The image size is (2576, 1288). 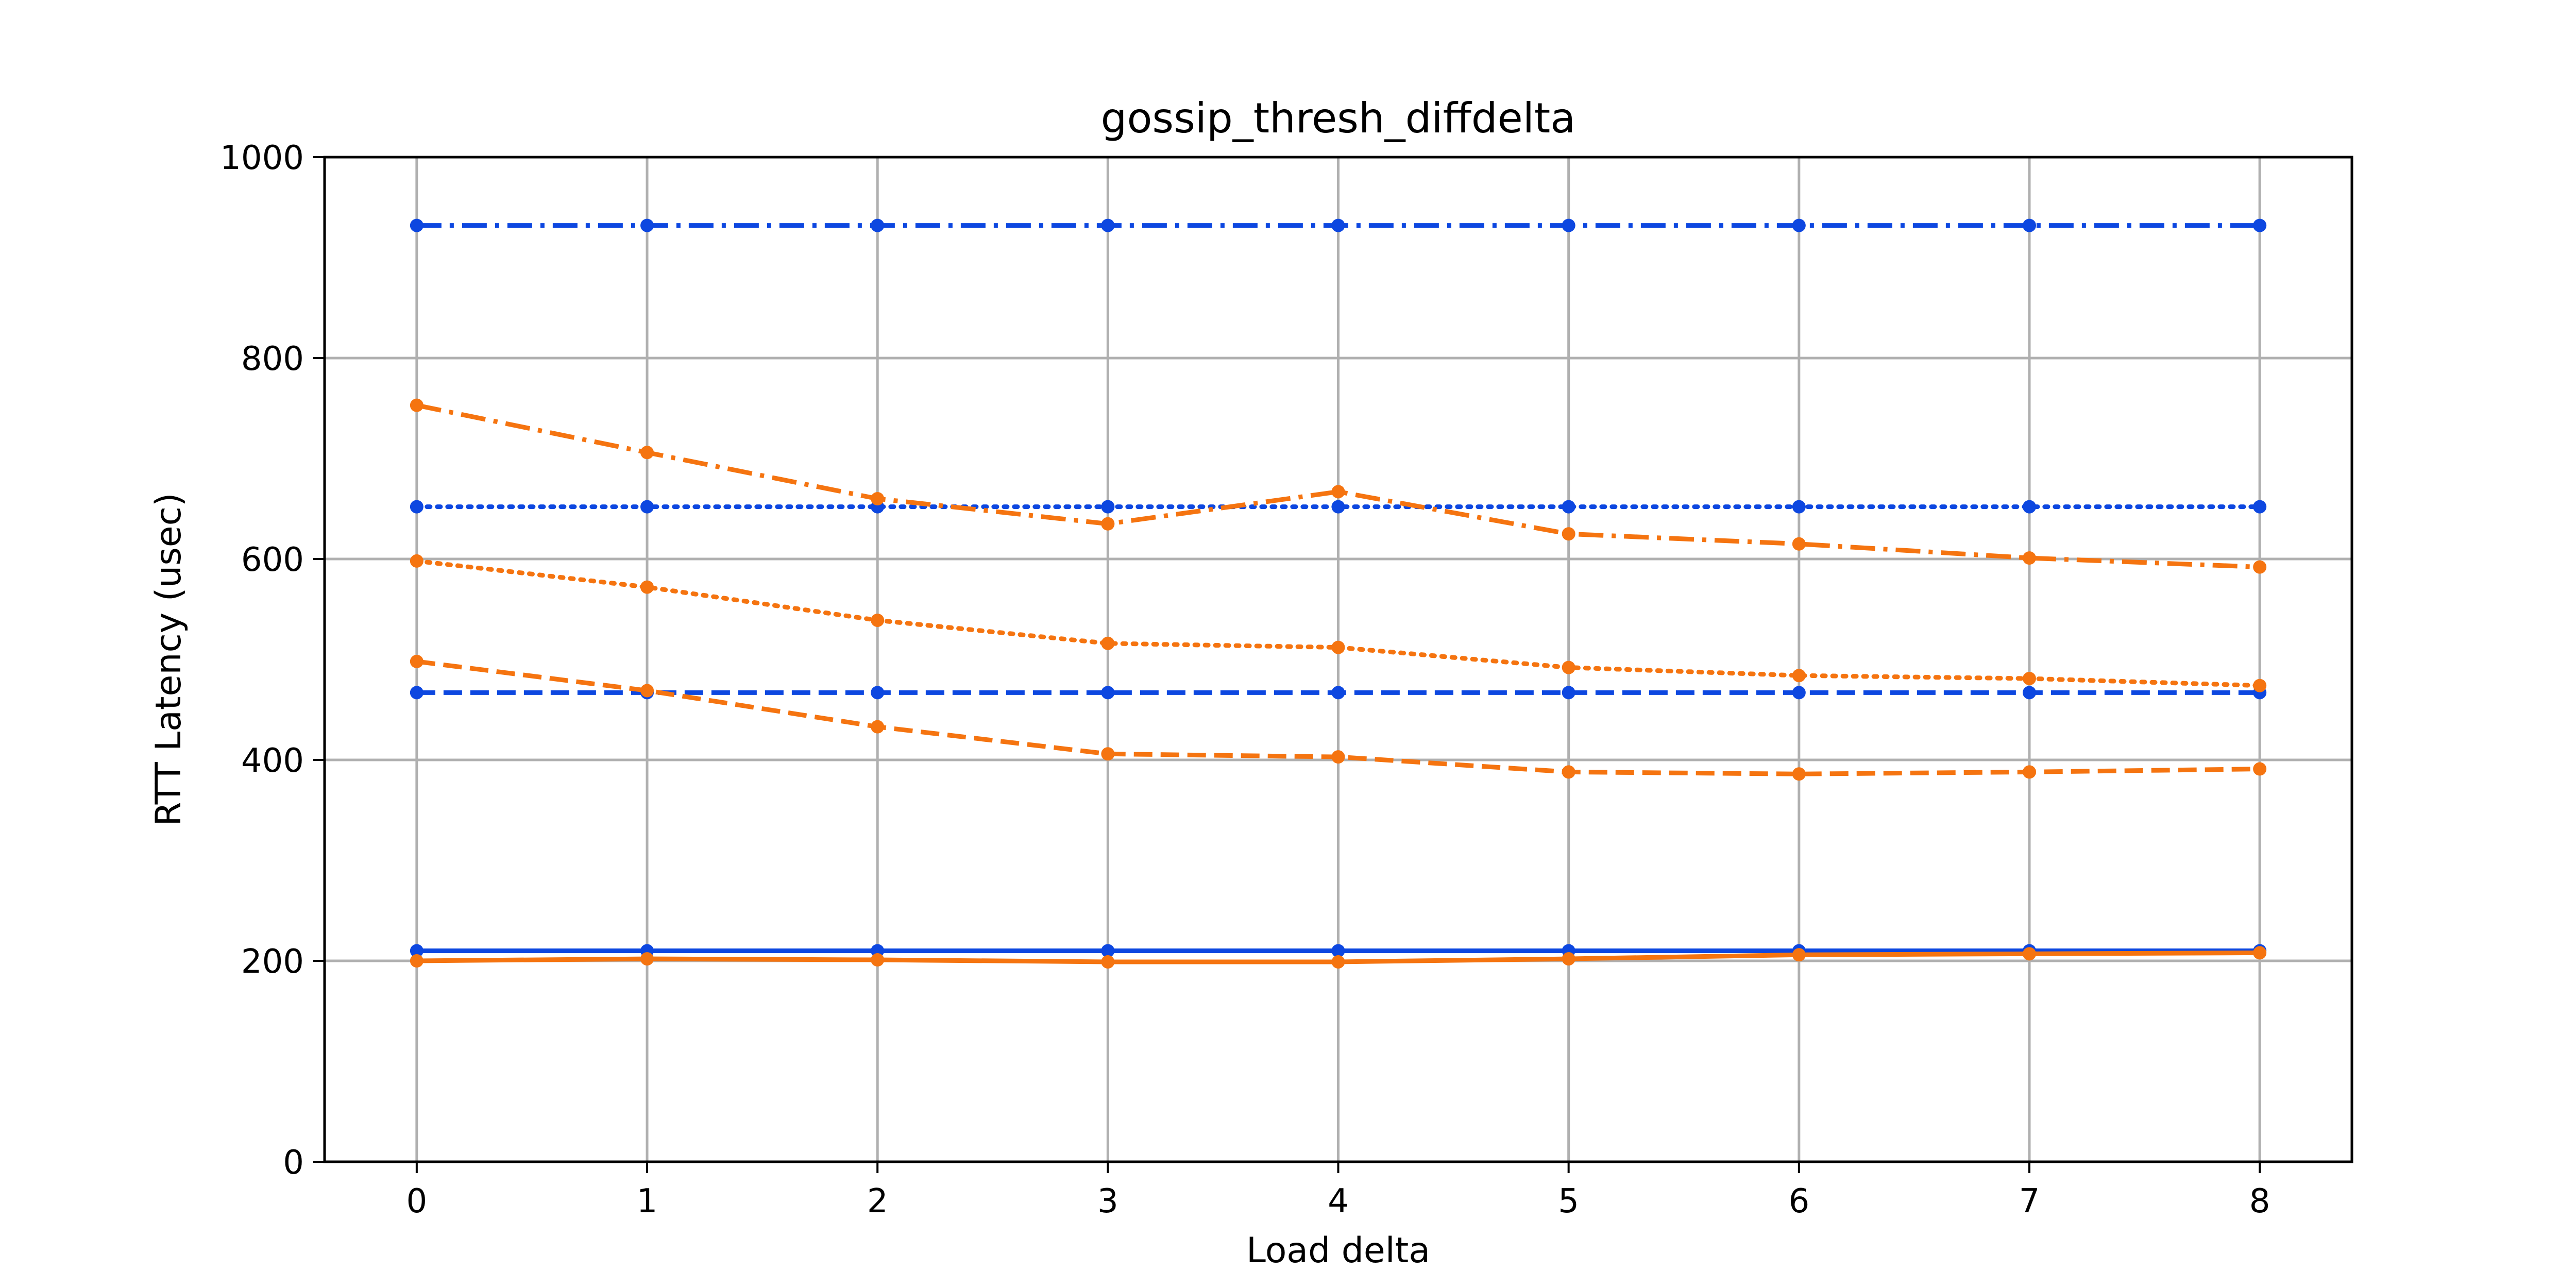 I want to click on series-line, so click(x=1338, y=486).